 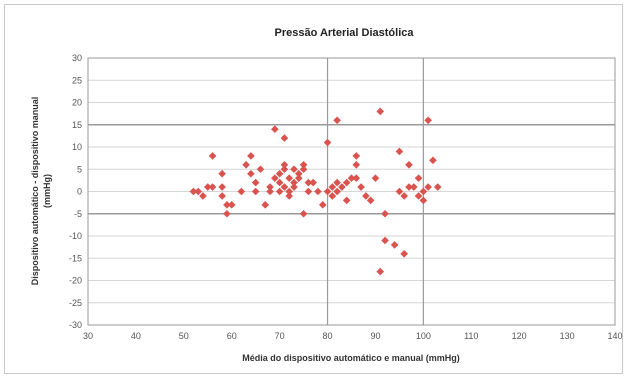 I want to click on y-tick-label: -25, so click(x=75, y=303).